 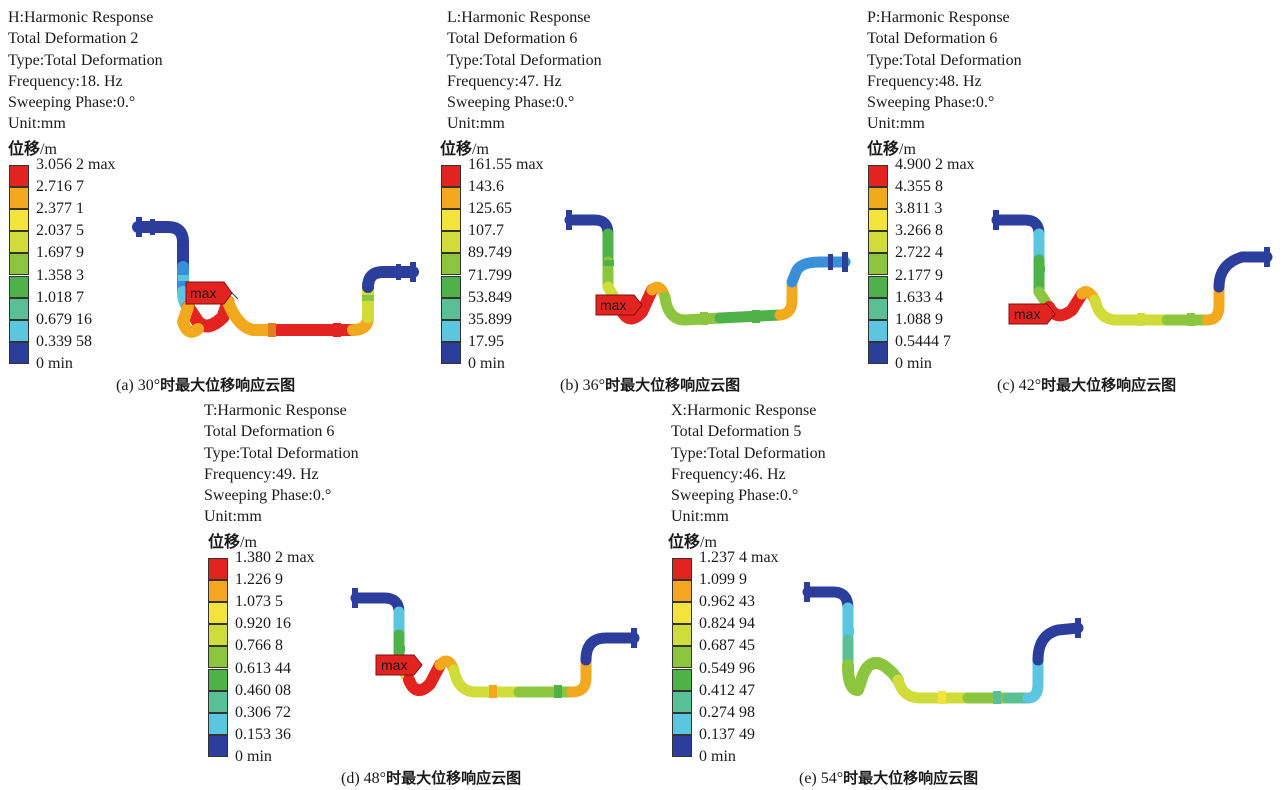 What do you see at coordinates (506, 164) in the screenshot?
I see `legend-label: 161.55 max` at bounding box center [506, 164].